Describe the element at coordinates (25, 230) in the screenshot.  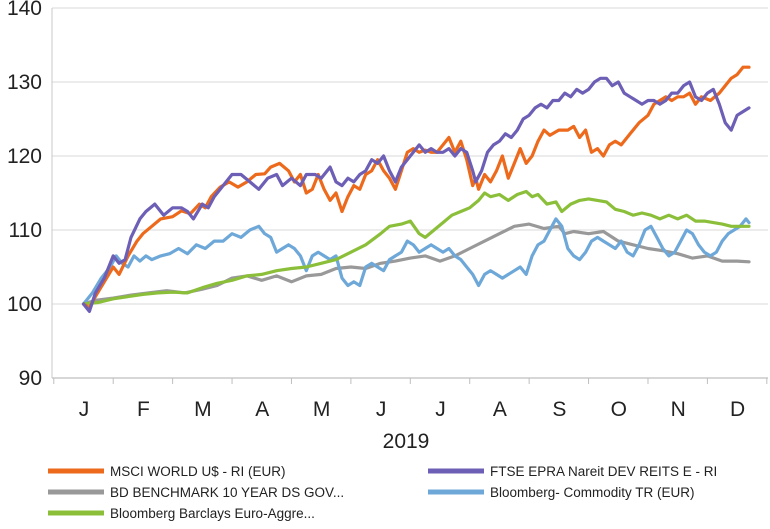
I see `y-tick-label-110: 110` at that location.